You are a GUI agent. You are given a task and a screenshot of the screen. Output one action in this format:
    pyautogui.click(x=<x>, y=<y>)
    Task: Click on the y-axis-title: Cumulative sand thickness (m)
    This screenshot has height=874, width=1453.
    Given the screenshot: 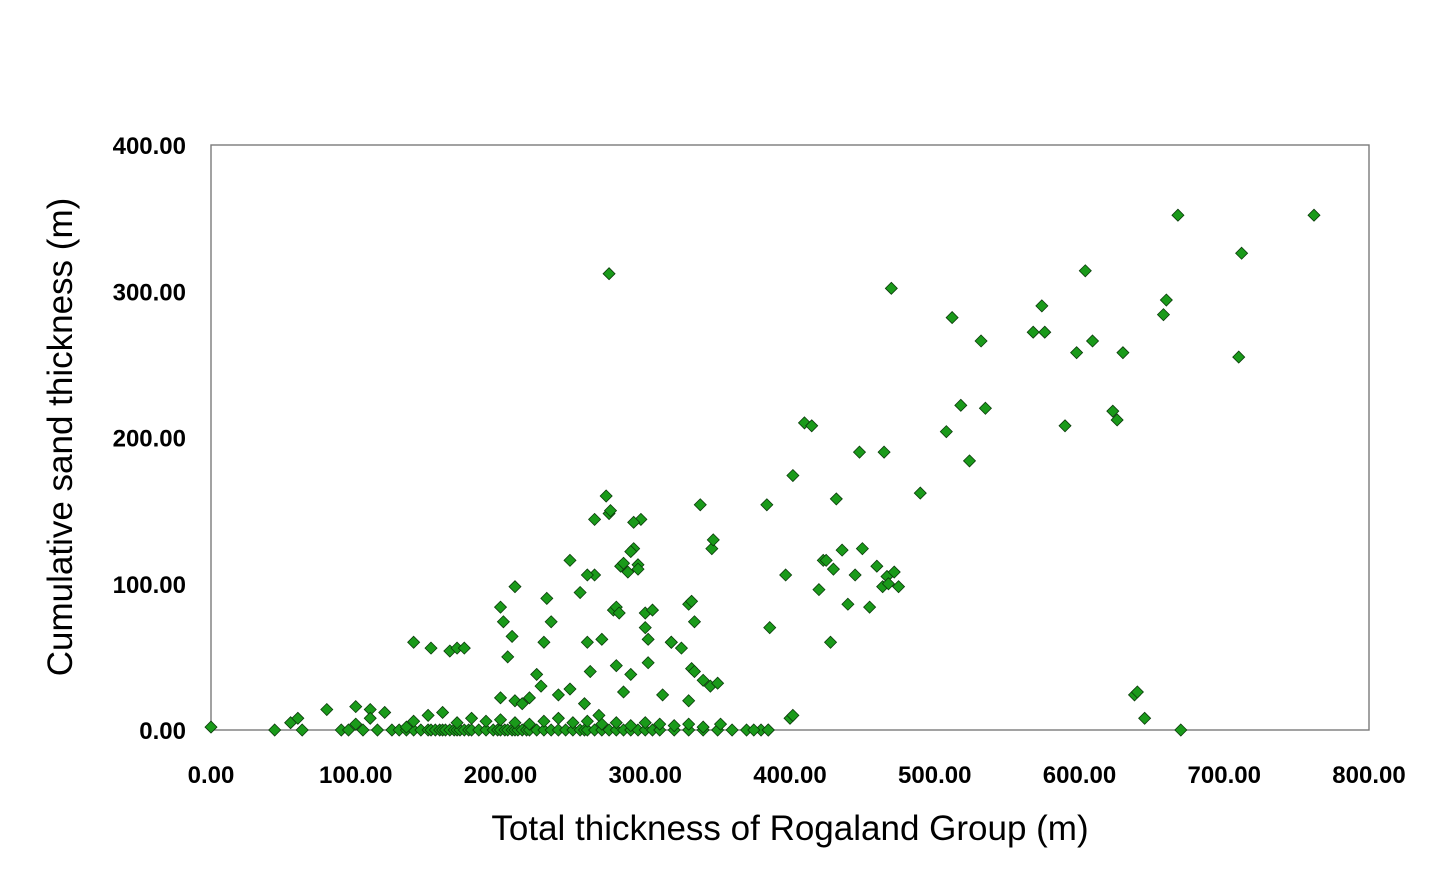 What is the action you would take?
    pyautogui.click(x=60, y=437)
    